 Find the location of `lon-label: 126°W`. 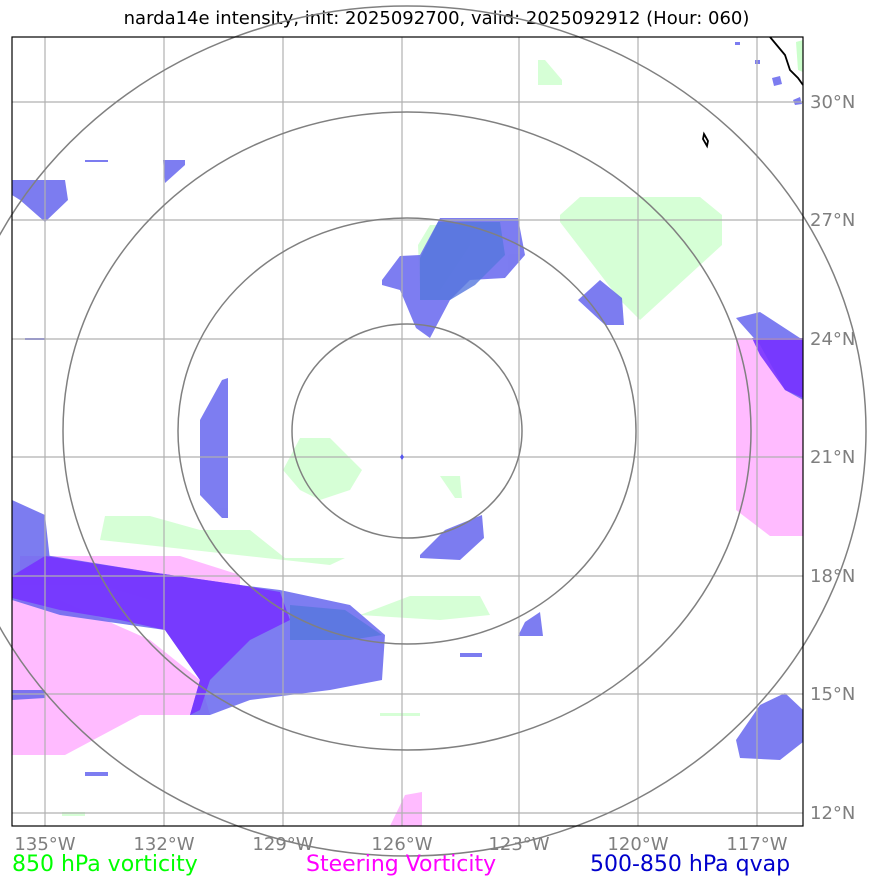

lon-label: 126°W is located at coordinates (401, 844).